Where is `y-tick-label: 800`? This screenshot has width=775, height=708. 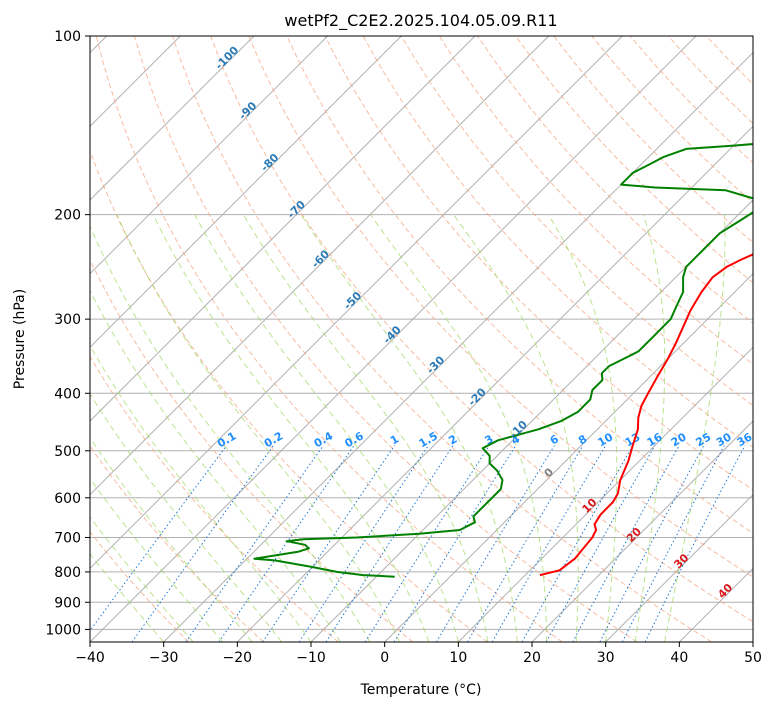
y-tick-label: 800 is located at coordinates (67, 573).